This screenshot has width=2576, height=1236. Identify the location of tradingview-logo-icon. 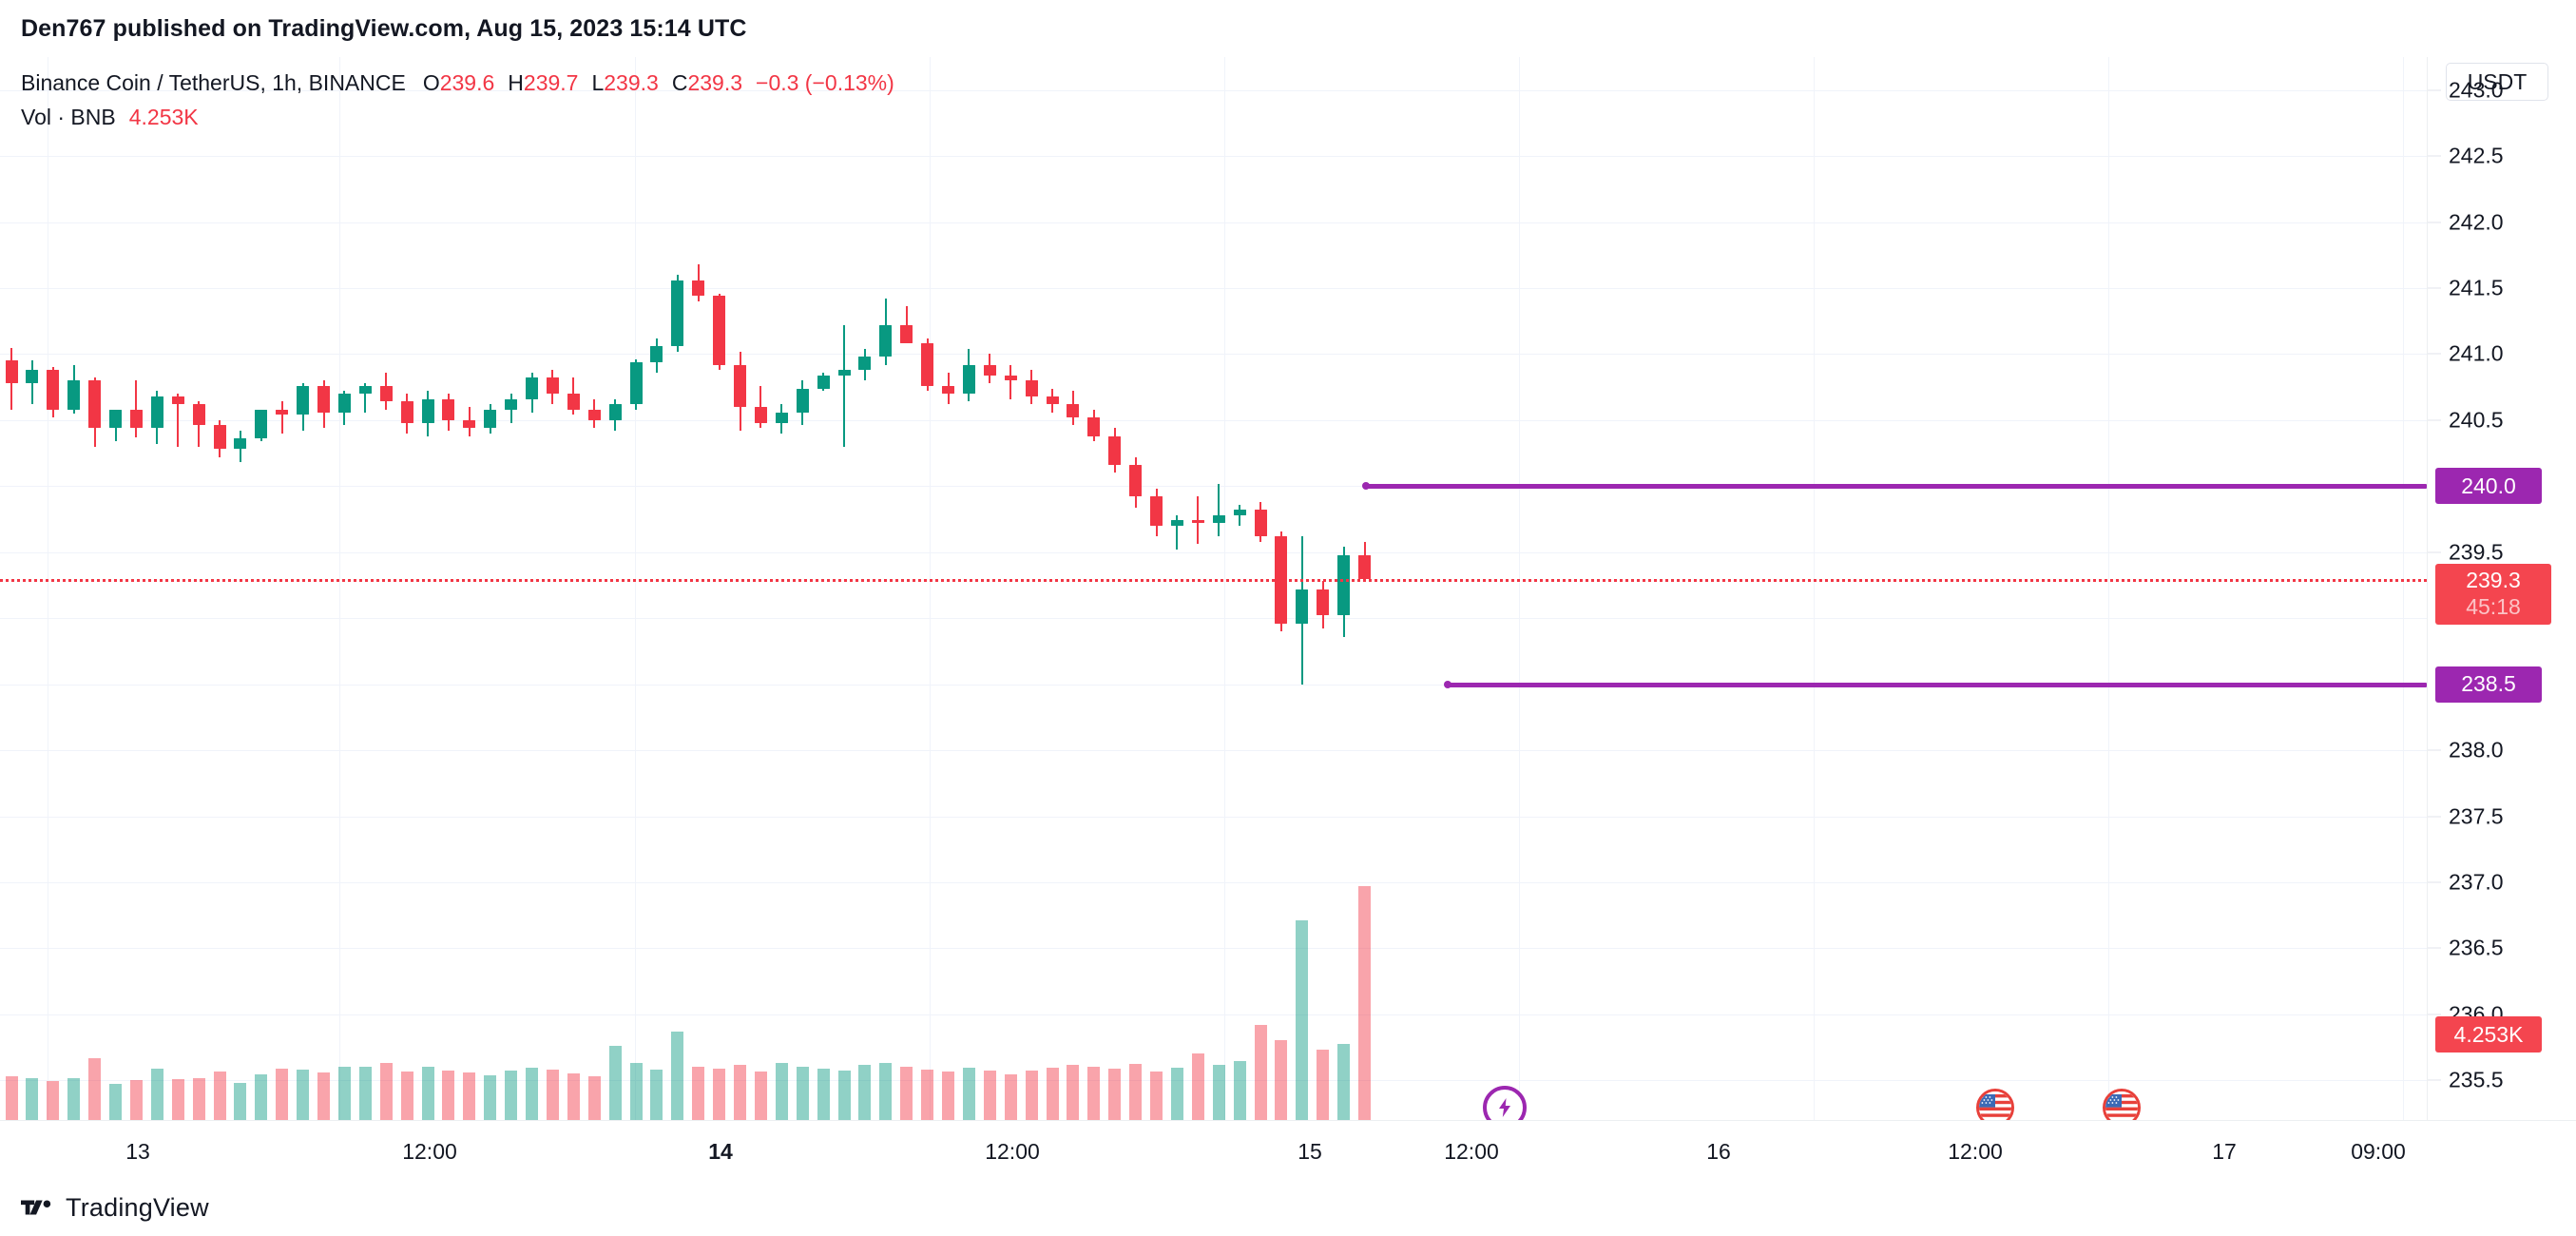
(36, 1207).